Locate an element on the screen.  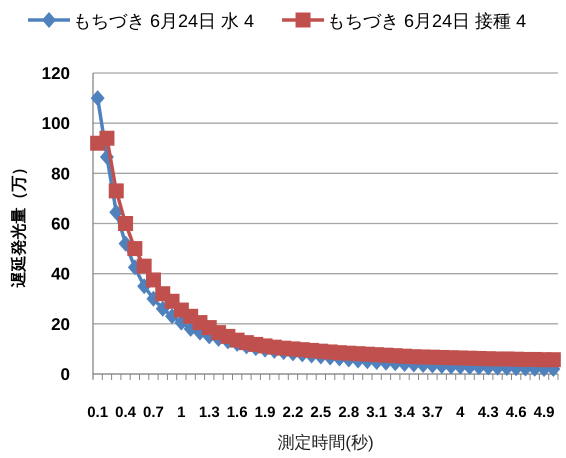
legend-label: もちづき 6月24日 接種 4 is located at coordinates (426, 21).